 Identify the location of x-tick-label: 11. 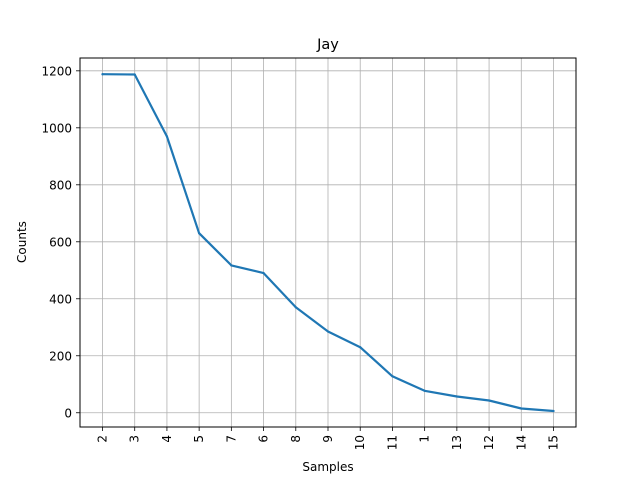
(392, 442).